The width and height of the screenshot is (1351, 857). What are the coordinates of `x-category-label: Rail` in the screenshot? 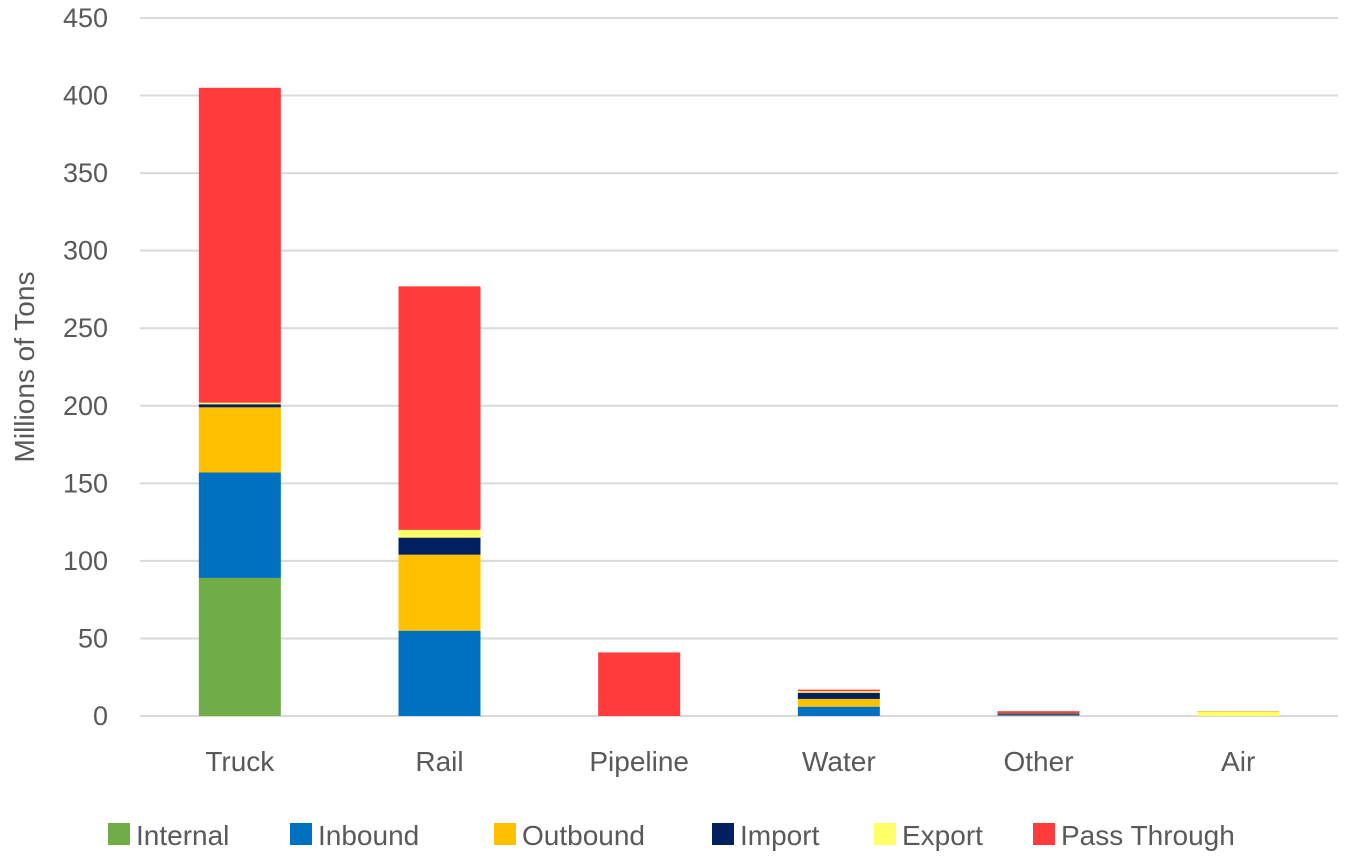 It's located at (439, 761).